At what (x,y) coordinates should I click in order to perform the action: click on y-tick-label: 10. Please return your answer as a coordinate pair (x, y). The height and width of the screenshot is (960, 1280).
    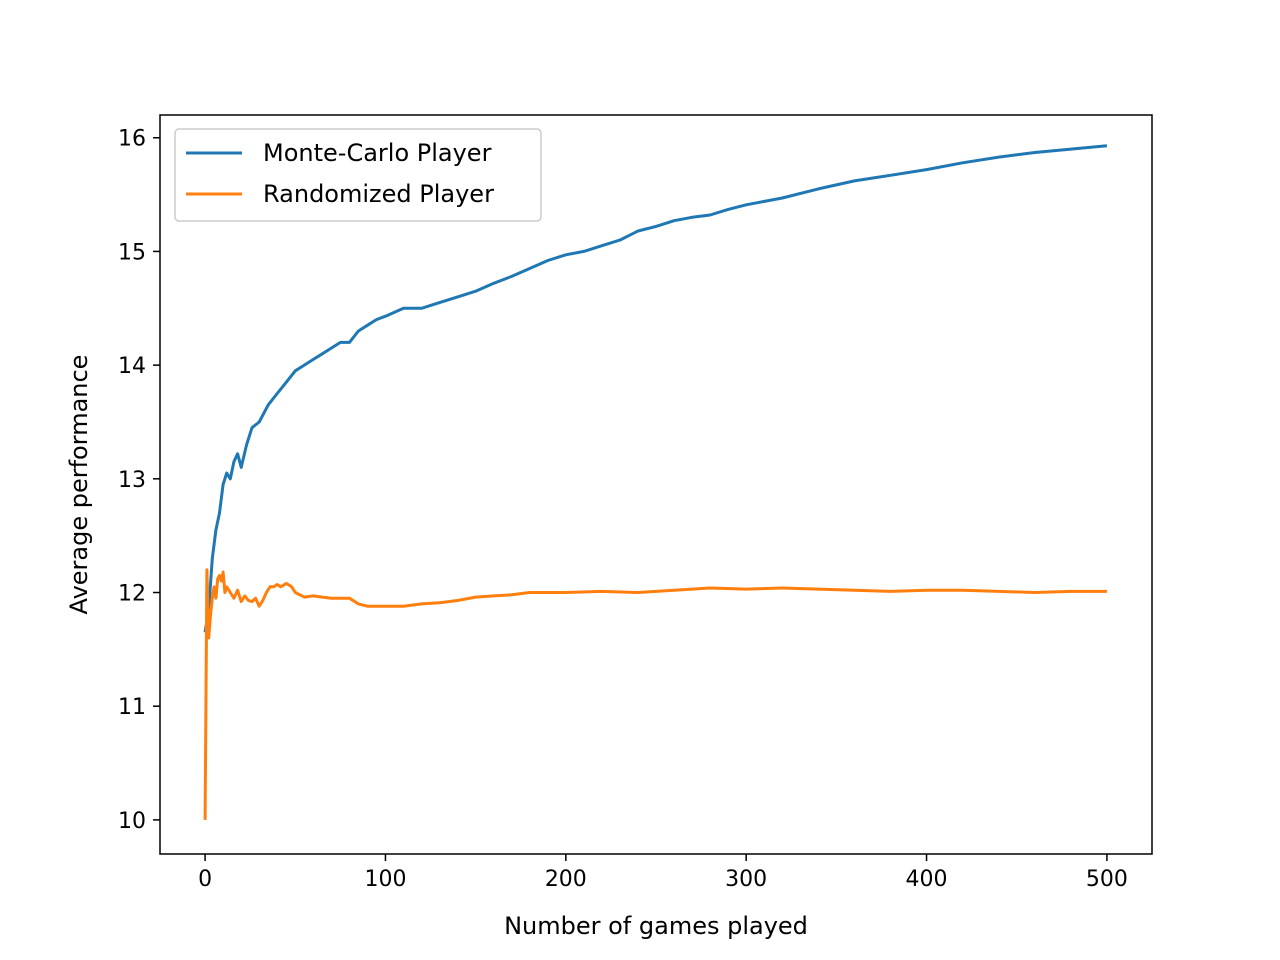
    Looking at the image, I should click on (132, 821).